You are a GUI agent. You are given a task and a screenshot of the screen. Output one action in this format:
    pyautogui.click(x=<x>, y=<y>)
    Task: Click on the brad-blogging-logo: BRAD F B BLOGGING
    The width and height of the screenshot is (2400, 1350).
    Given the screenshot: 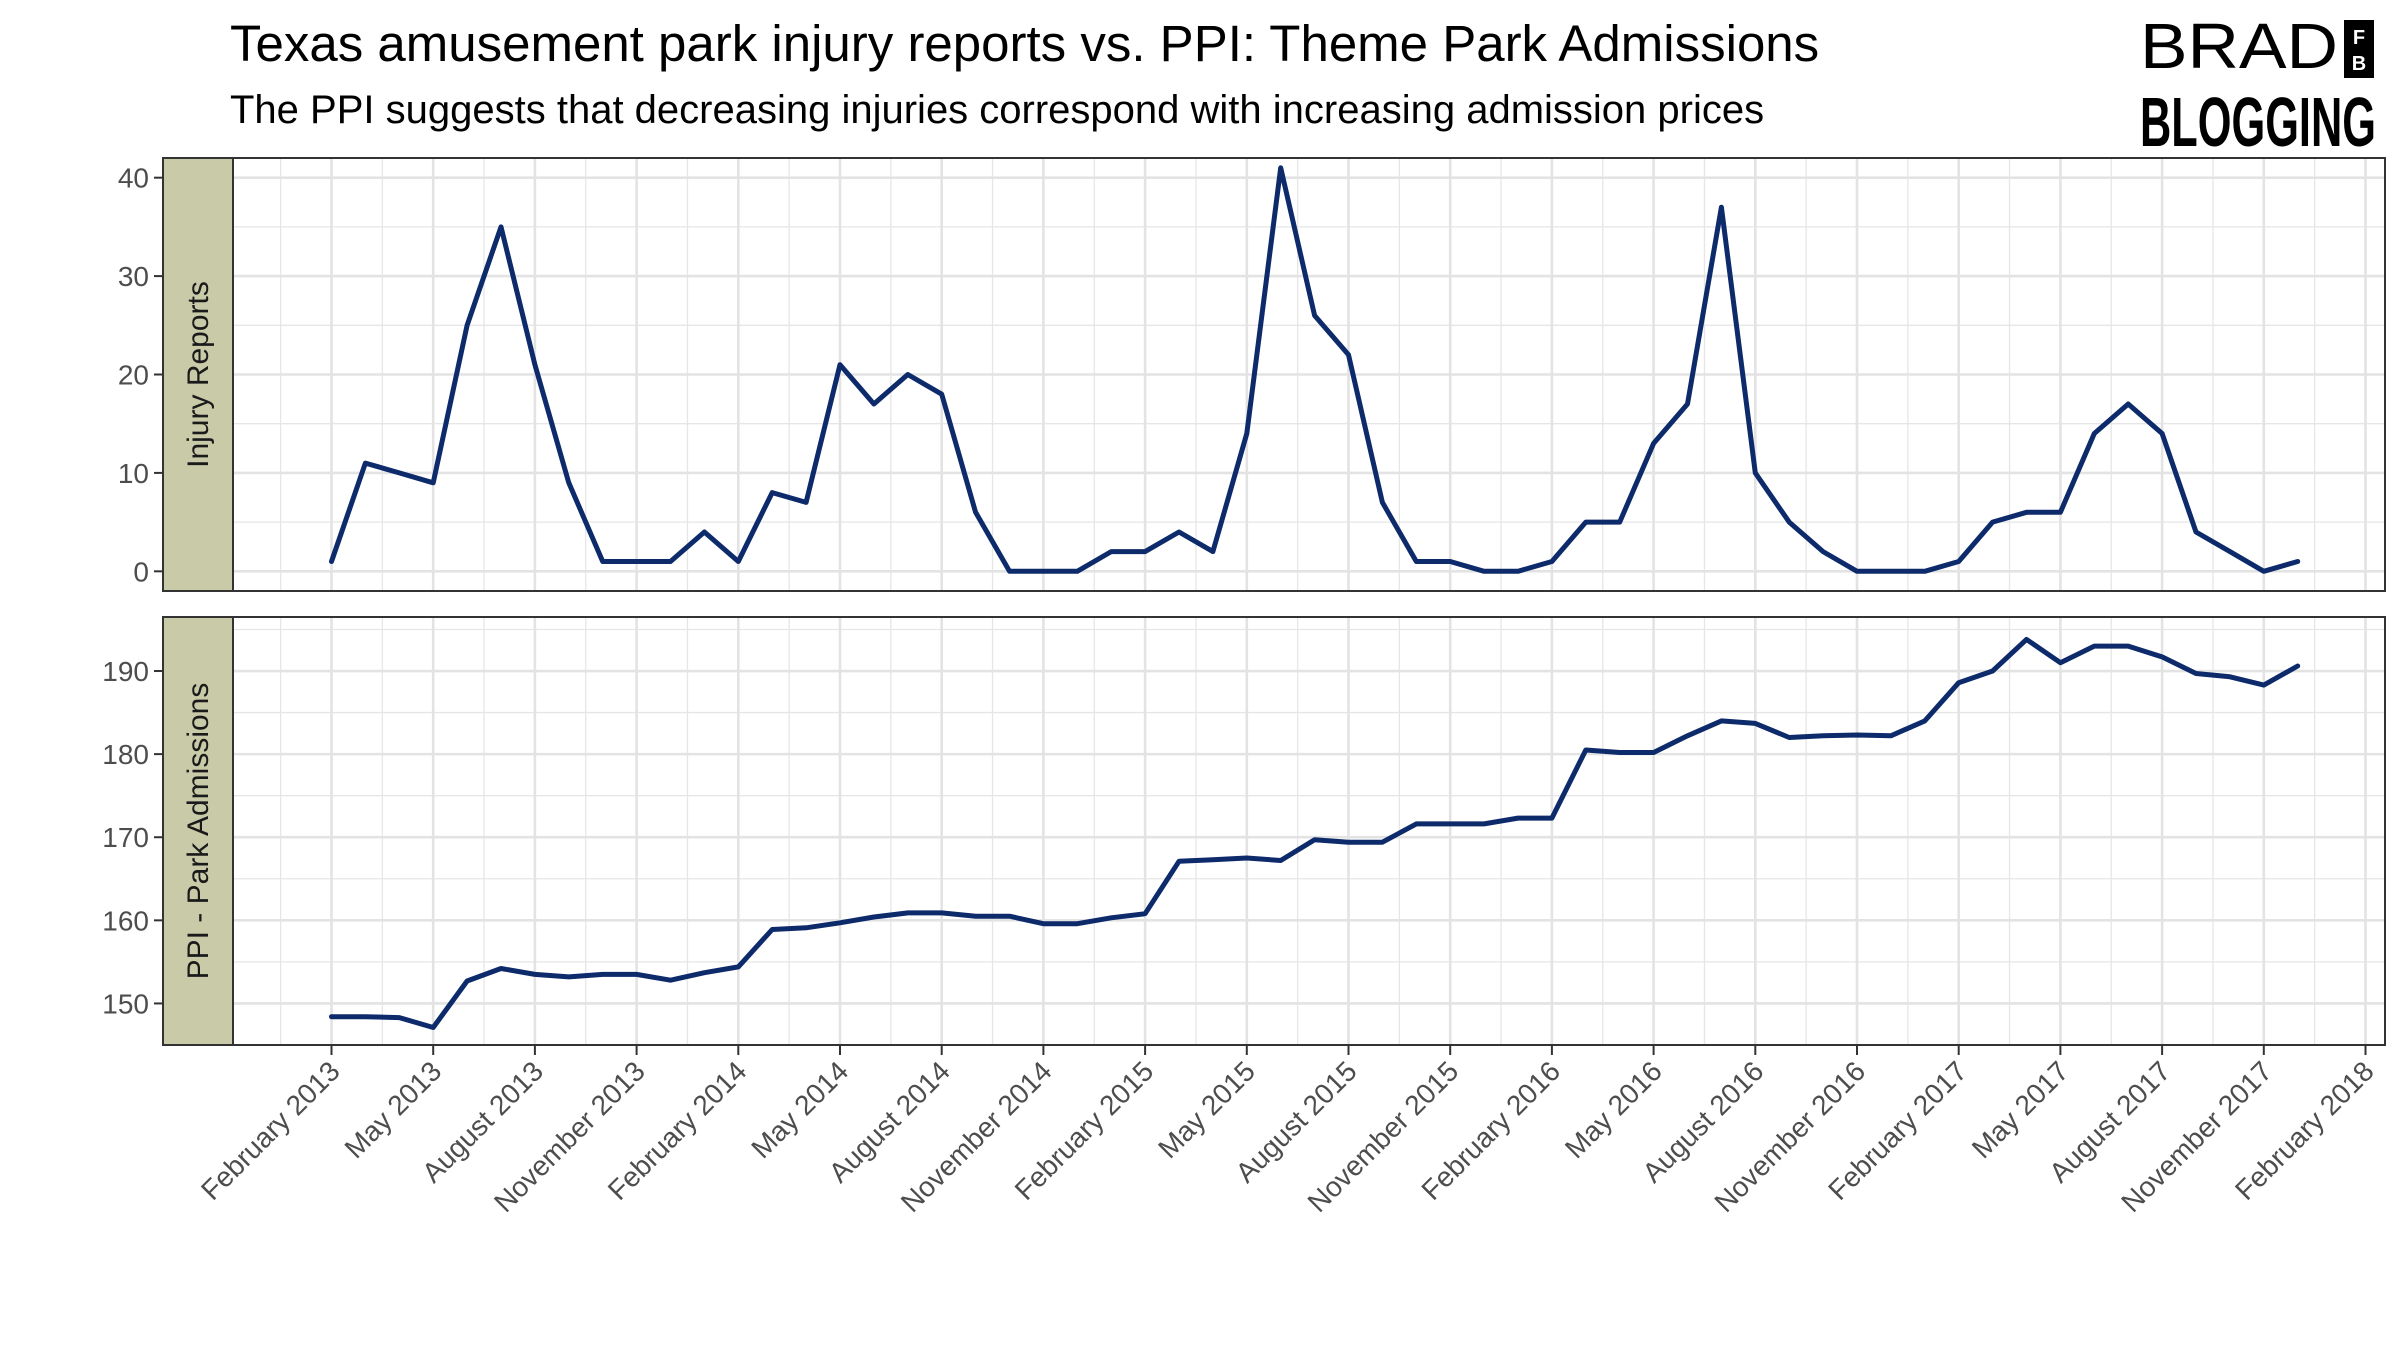 What is the action you would take?
    pyautogui.click(x=2258, y=81)
    